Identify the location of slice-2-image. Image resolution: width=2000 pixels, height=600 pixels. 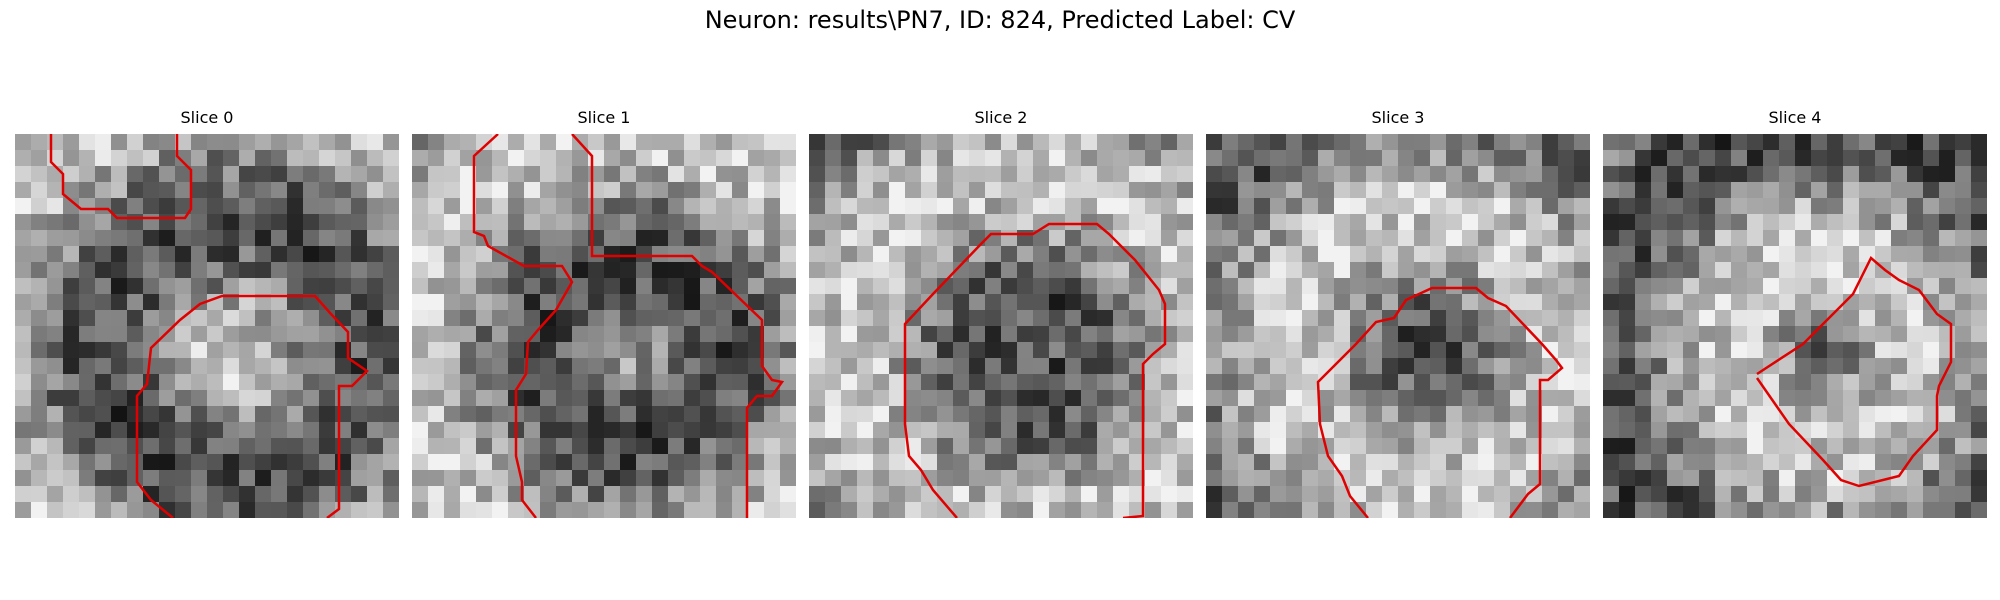
(1001, 326).